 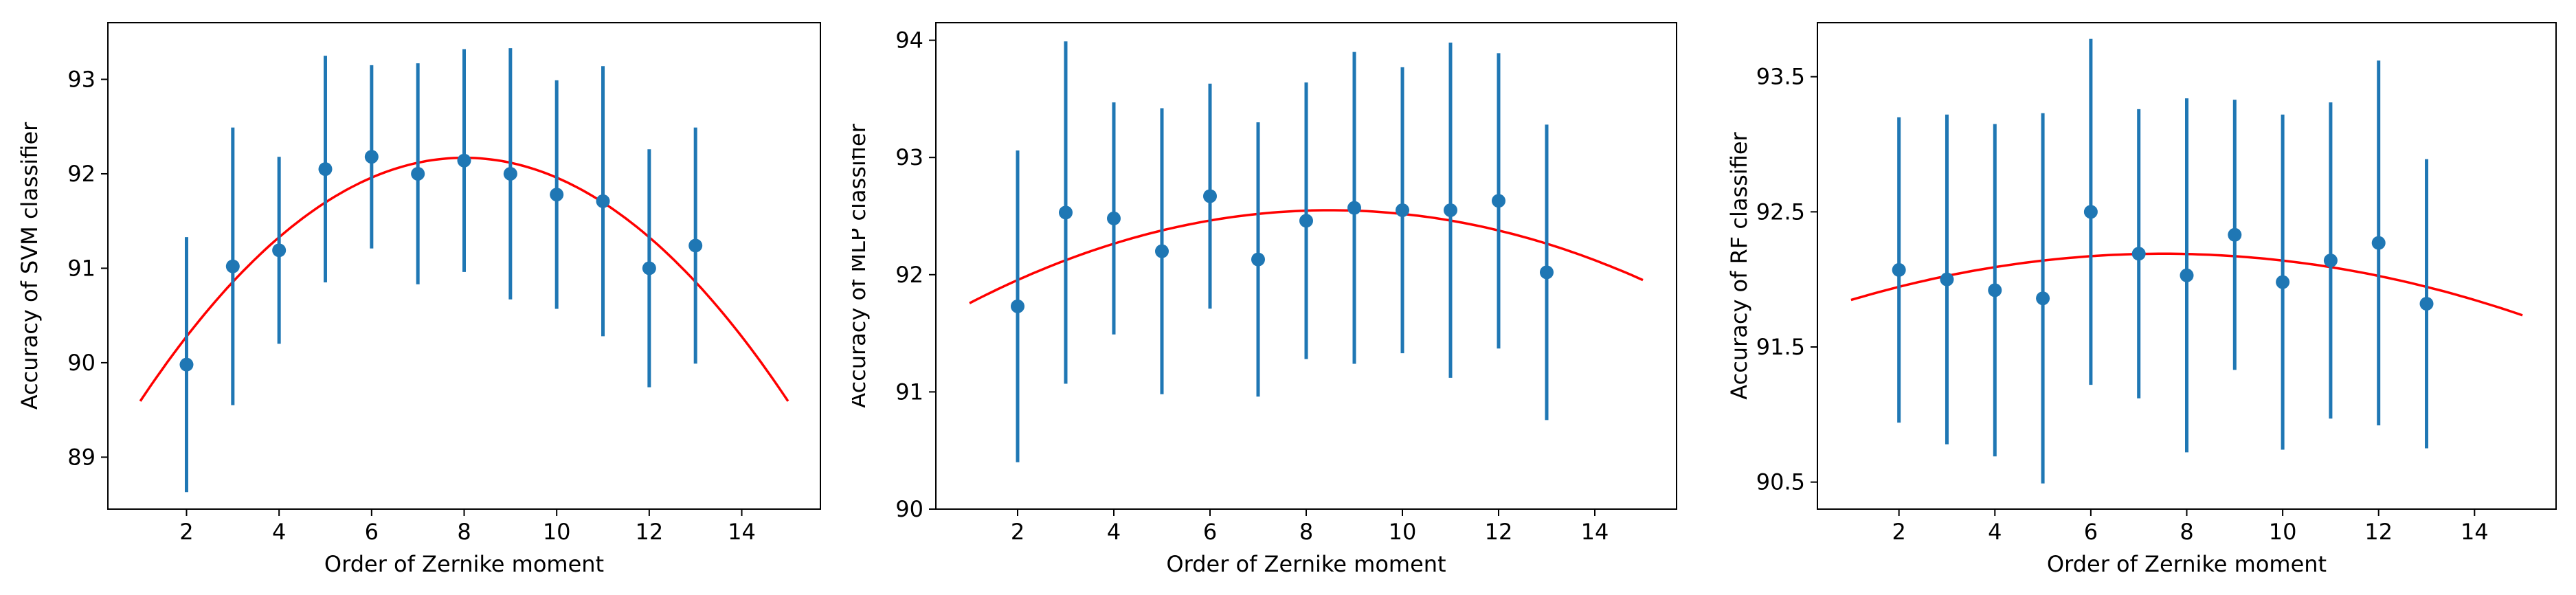 I want to click on rf-y-tick-label: 90.5, so click(x=1780, y=482).